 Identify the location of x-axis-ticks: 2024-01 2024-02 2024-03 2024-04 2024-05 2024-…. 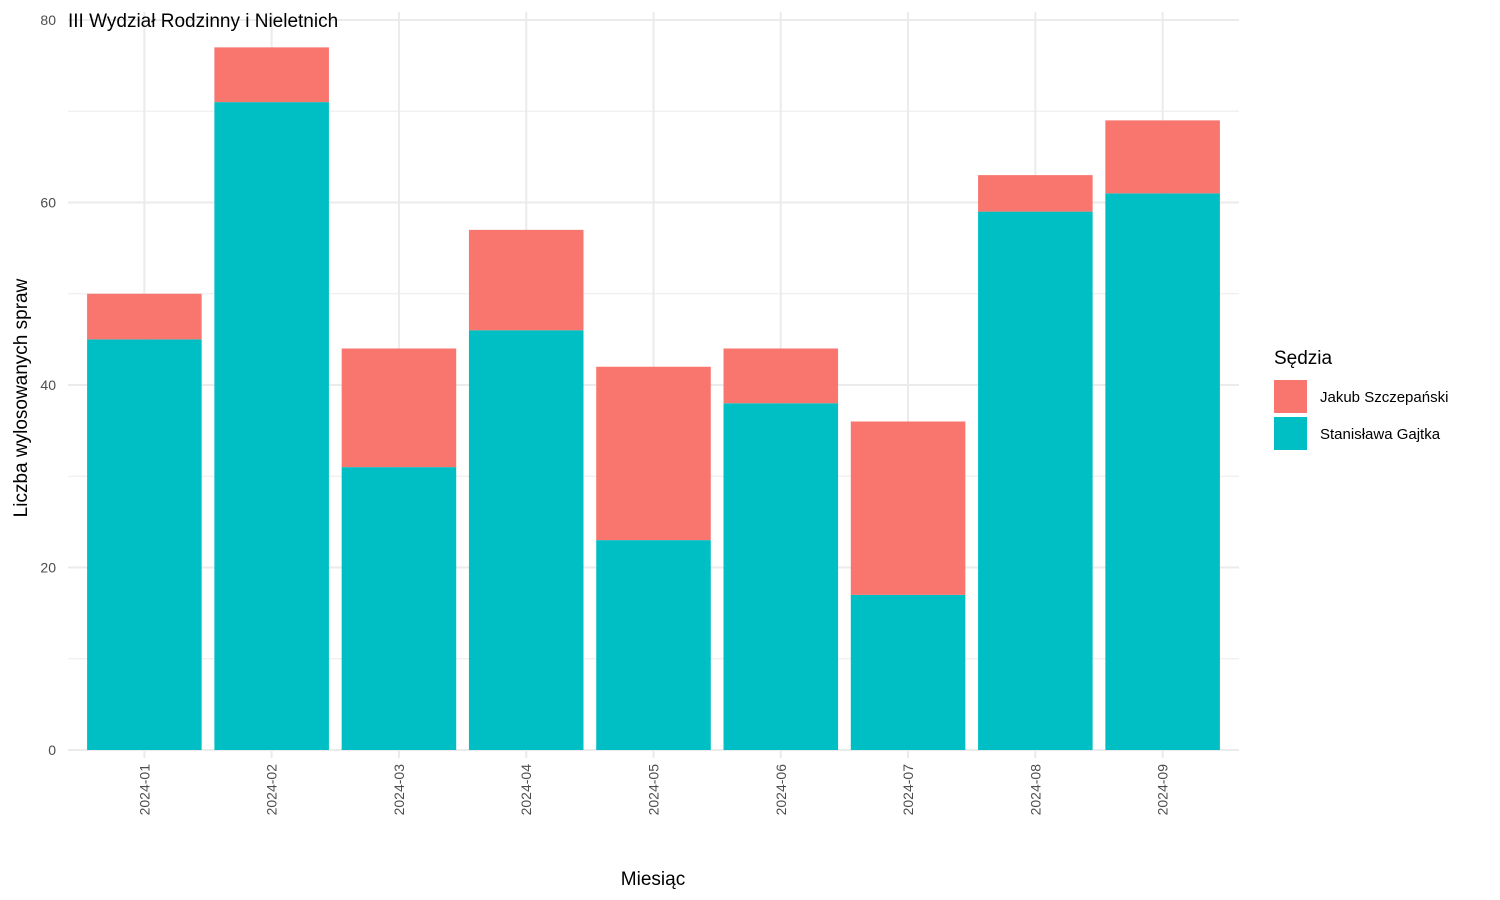
(653, 790).